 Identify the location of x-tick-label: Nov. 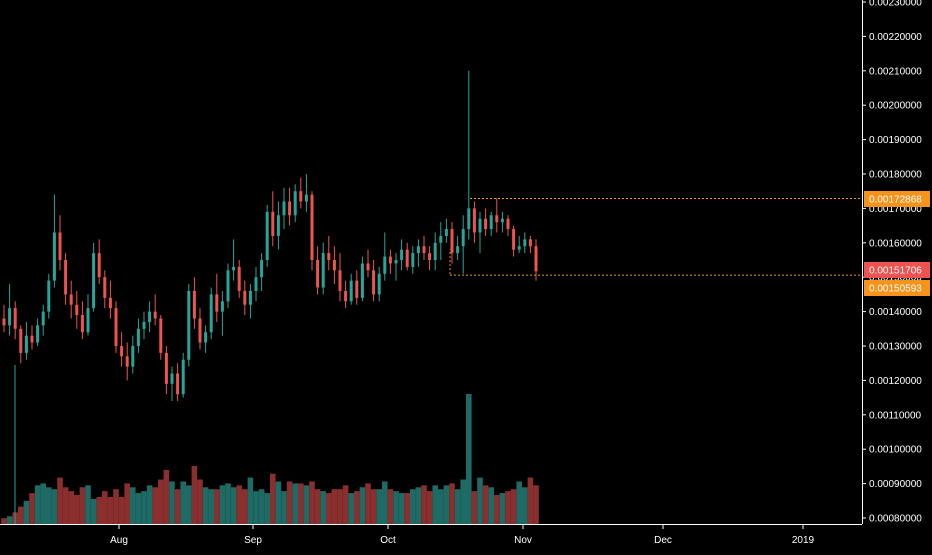
(523, 540).